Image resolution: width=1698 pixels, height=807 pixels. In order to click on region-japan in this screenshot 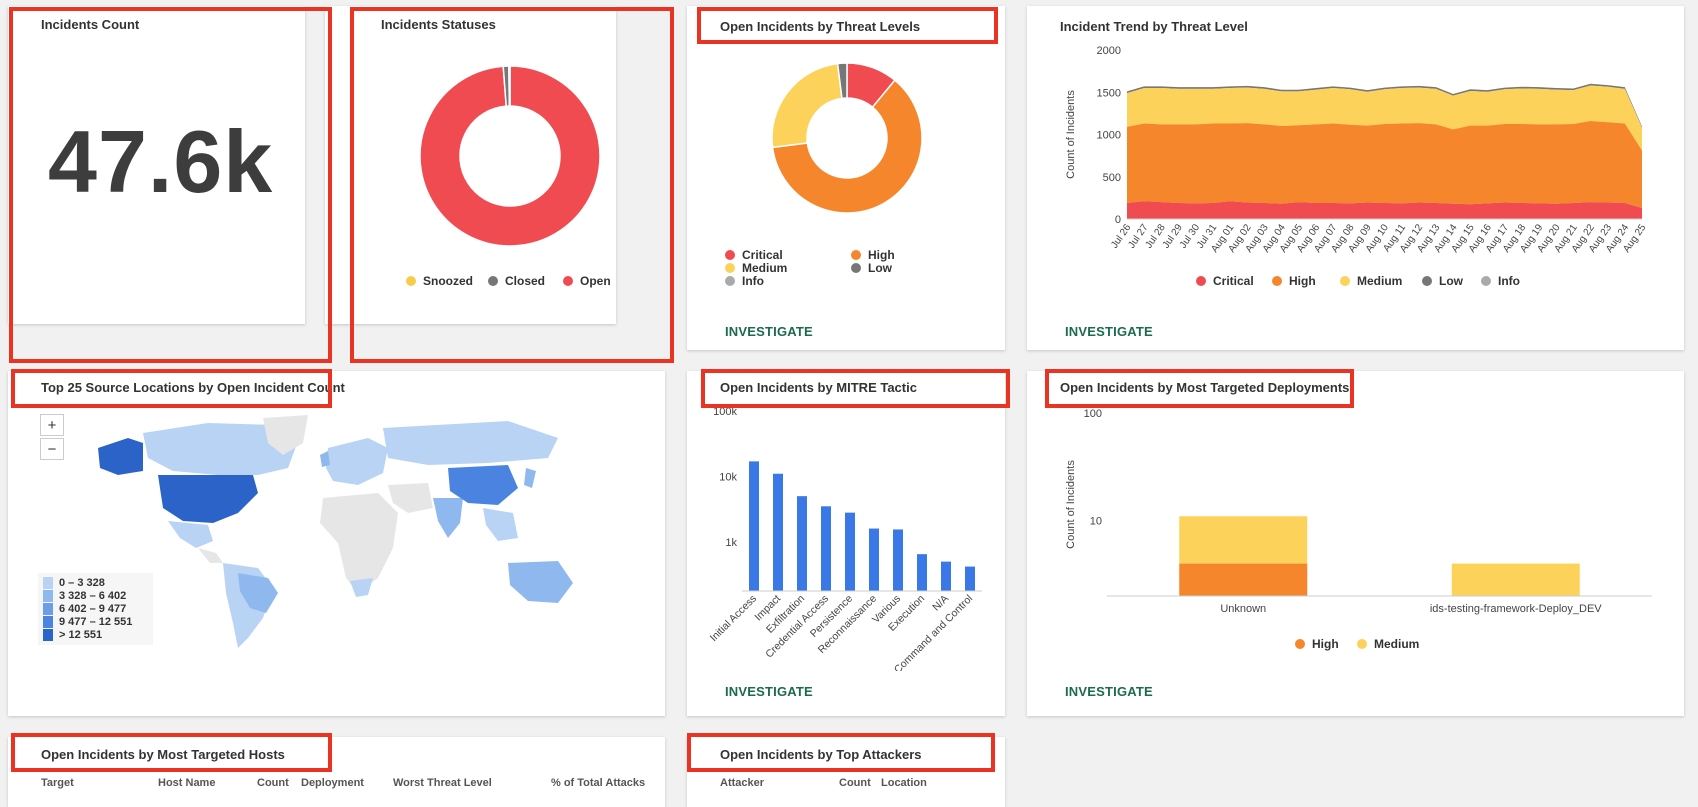, I will do `click(530, 478)`.